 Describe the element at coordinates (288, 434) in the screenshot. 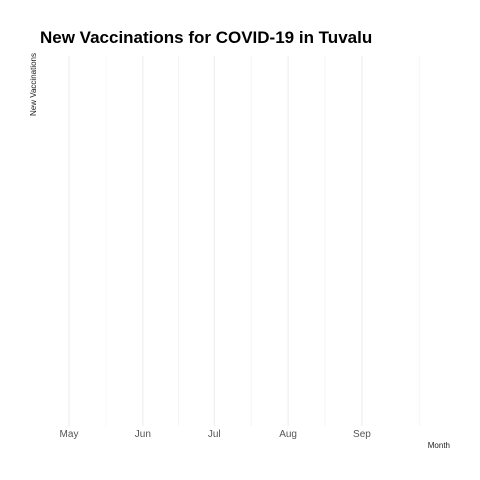

I see `x-tick-label: Aug` at that location.